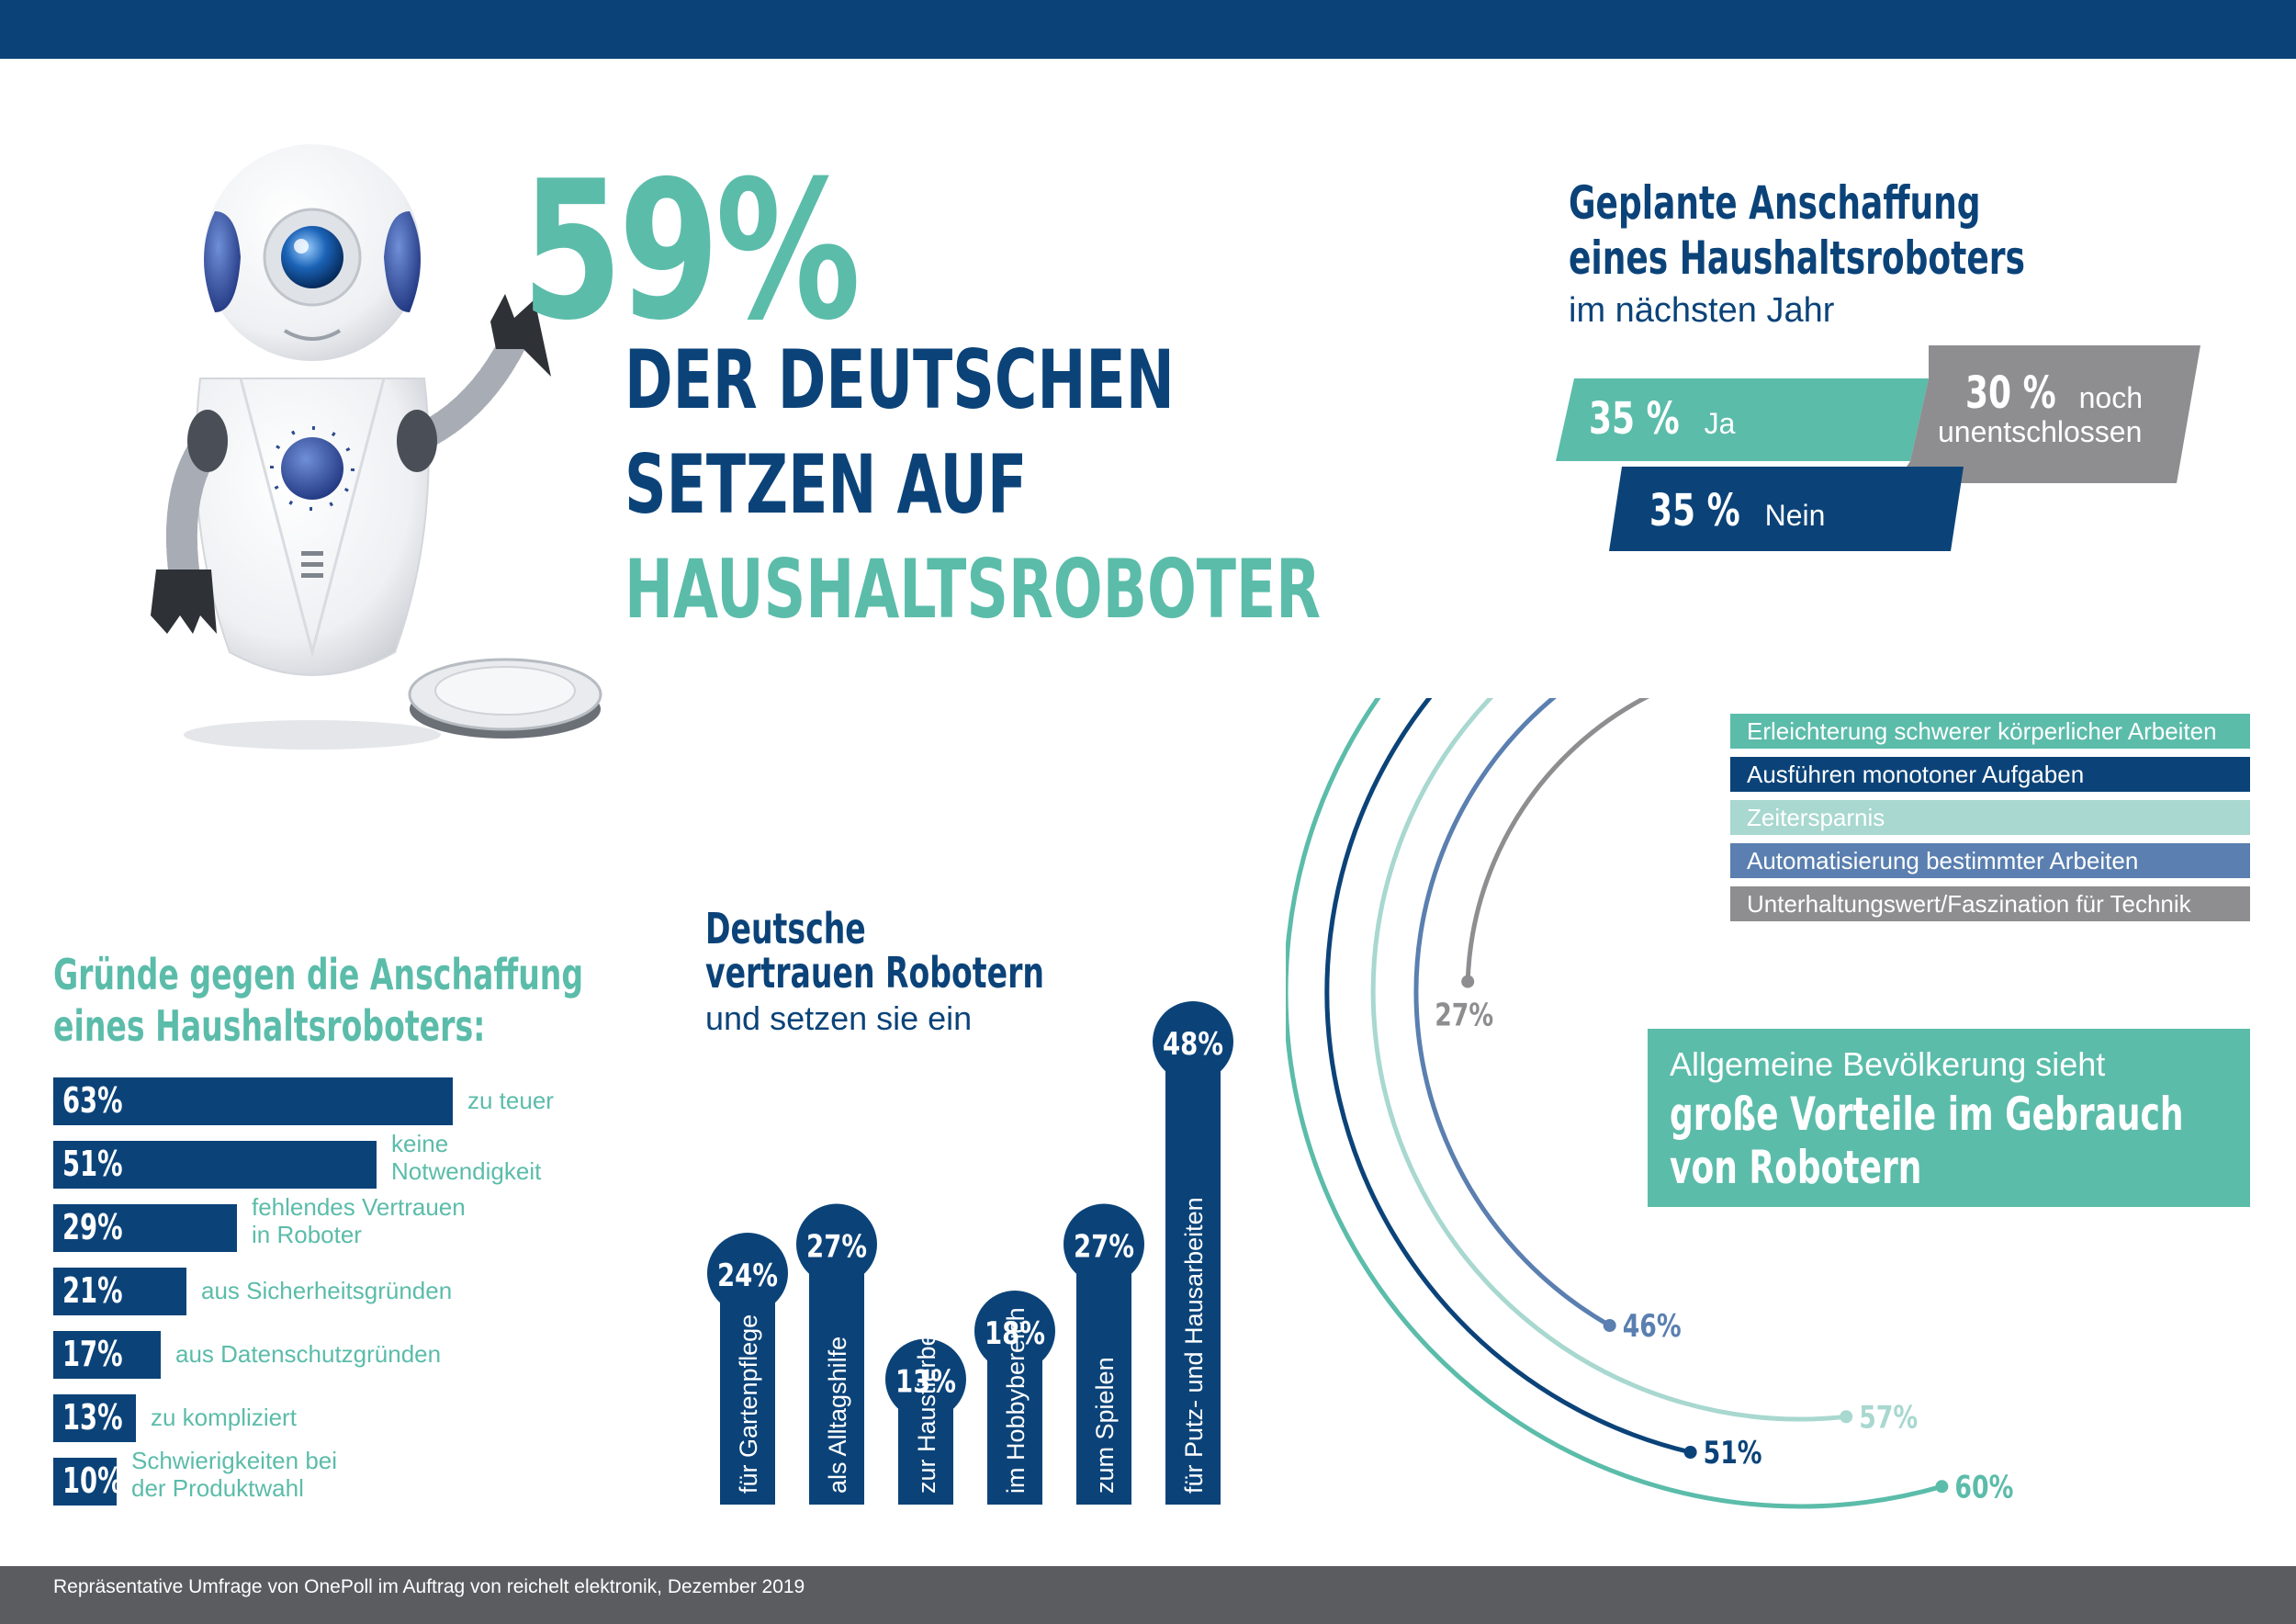 This screenshot has height=1624, width=2296. Describe the element at coordinates (1148, 1595) in the screenshot. I see `footer-bar` at that location.